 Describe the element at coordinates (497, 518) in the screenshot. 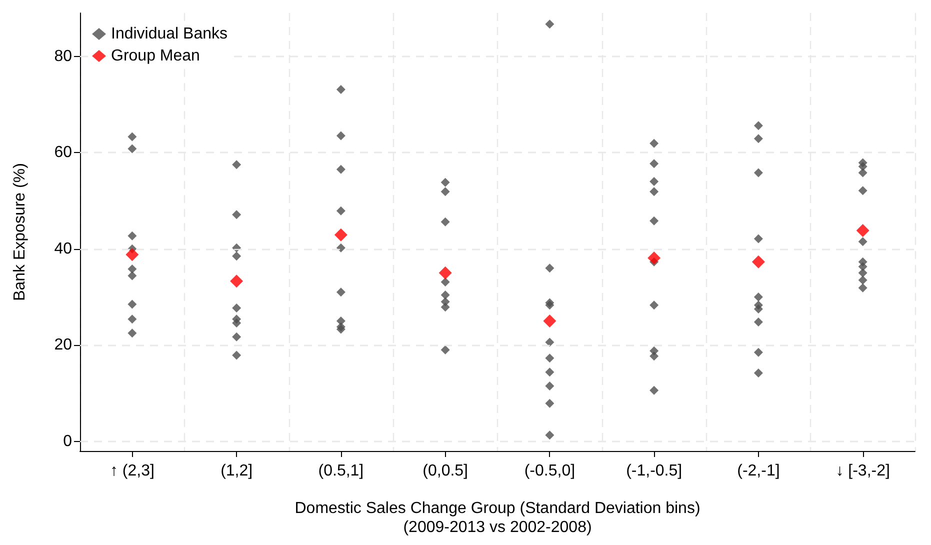

I see `x-axis-title: Domestic Sales Change Group (Standard Deviation bins) (2009-2013 vs 2002-2008)` at that location.